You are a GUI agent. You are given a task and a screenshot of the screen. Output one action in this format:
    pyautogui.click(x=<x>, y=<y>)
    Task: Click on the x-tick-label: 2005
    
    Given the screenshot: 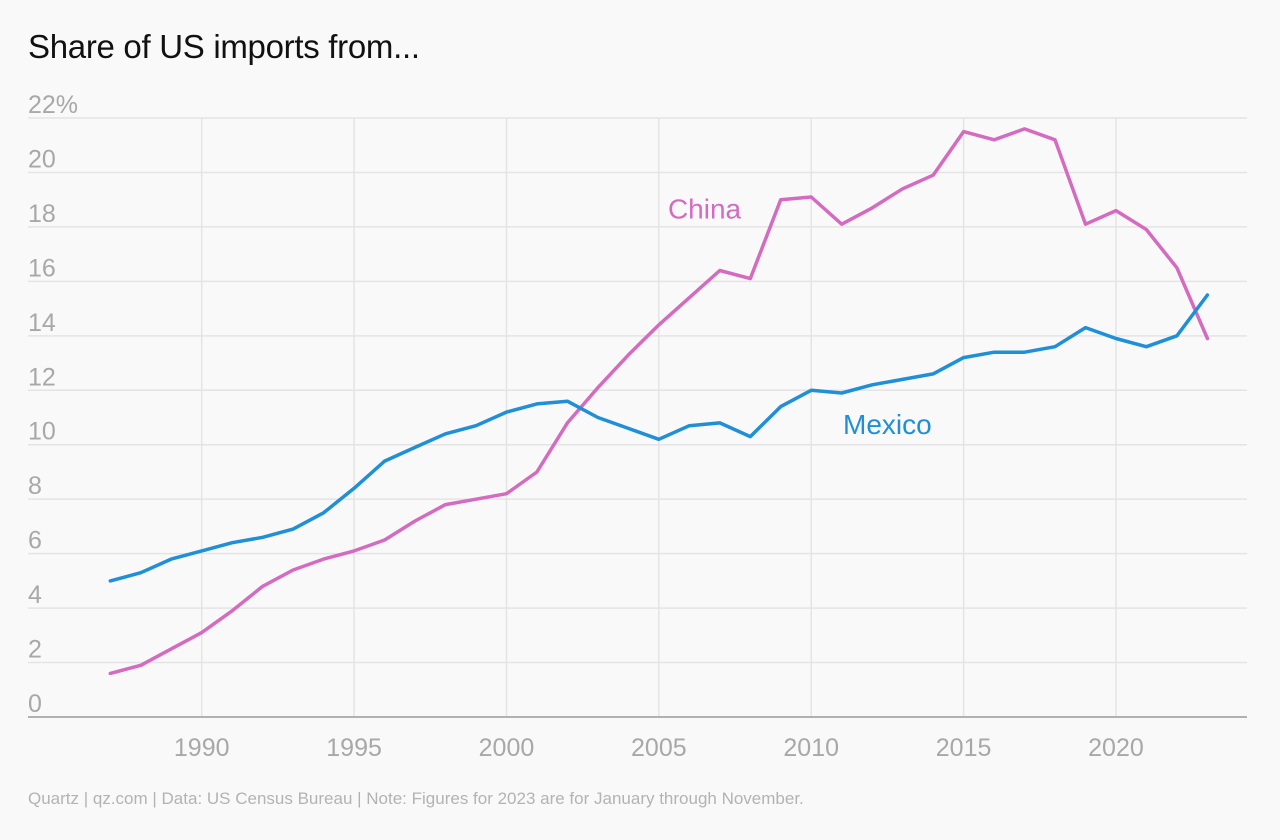 What is the action you would take?
    pyautogui.click(x=659, y=748)
    